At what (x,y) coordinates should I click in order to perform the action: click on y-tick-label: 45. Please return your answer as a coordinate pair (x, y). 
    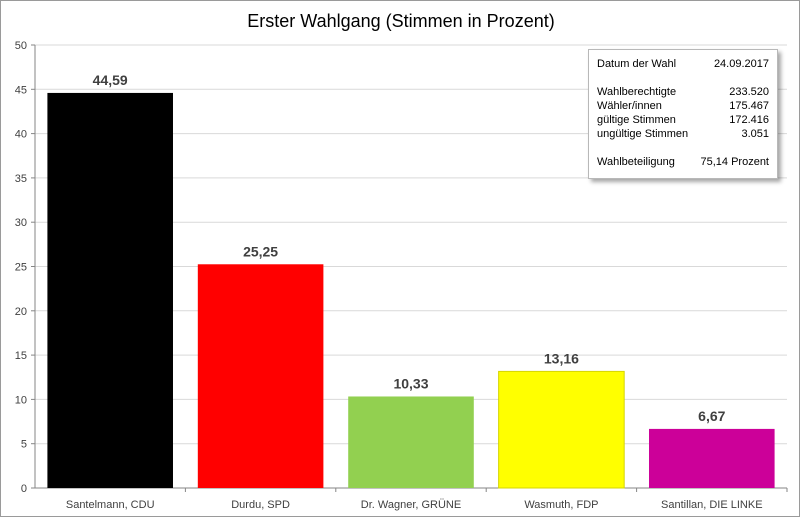
    Looking at the image, I should click on (21, 90).